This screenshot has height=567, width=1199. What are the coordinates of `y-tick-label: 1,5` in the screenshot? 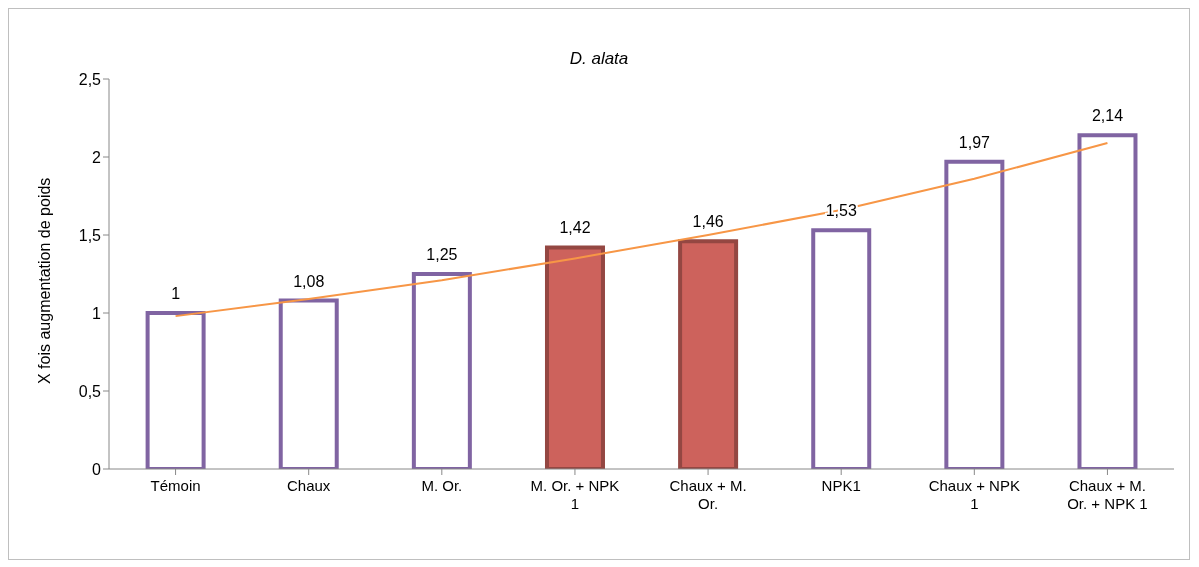 It's located at (90, 235).